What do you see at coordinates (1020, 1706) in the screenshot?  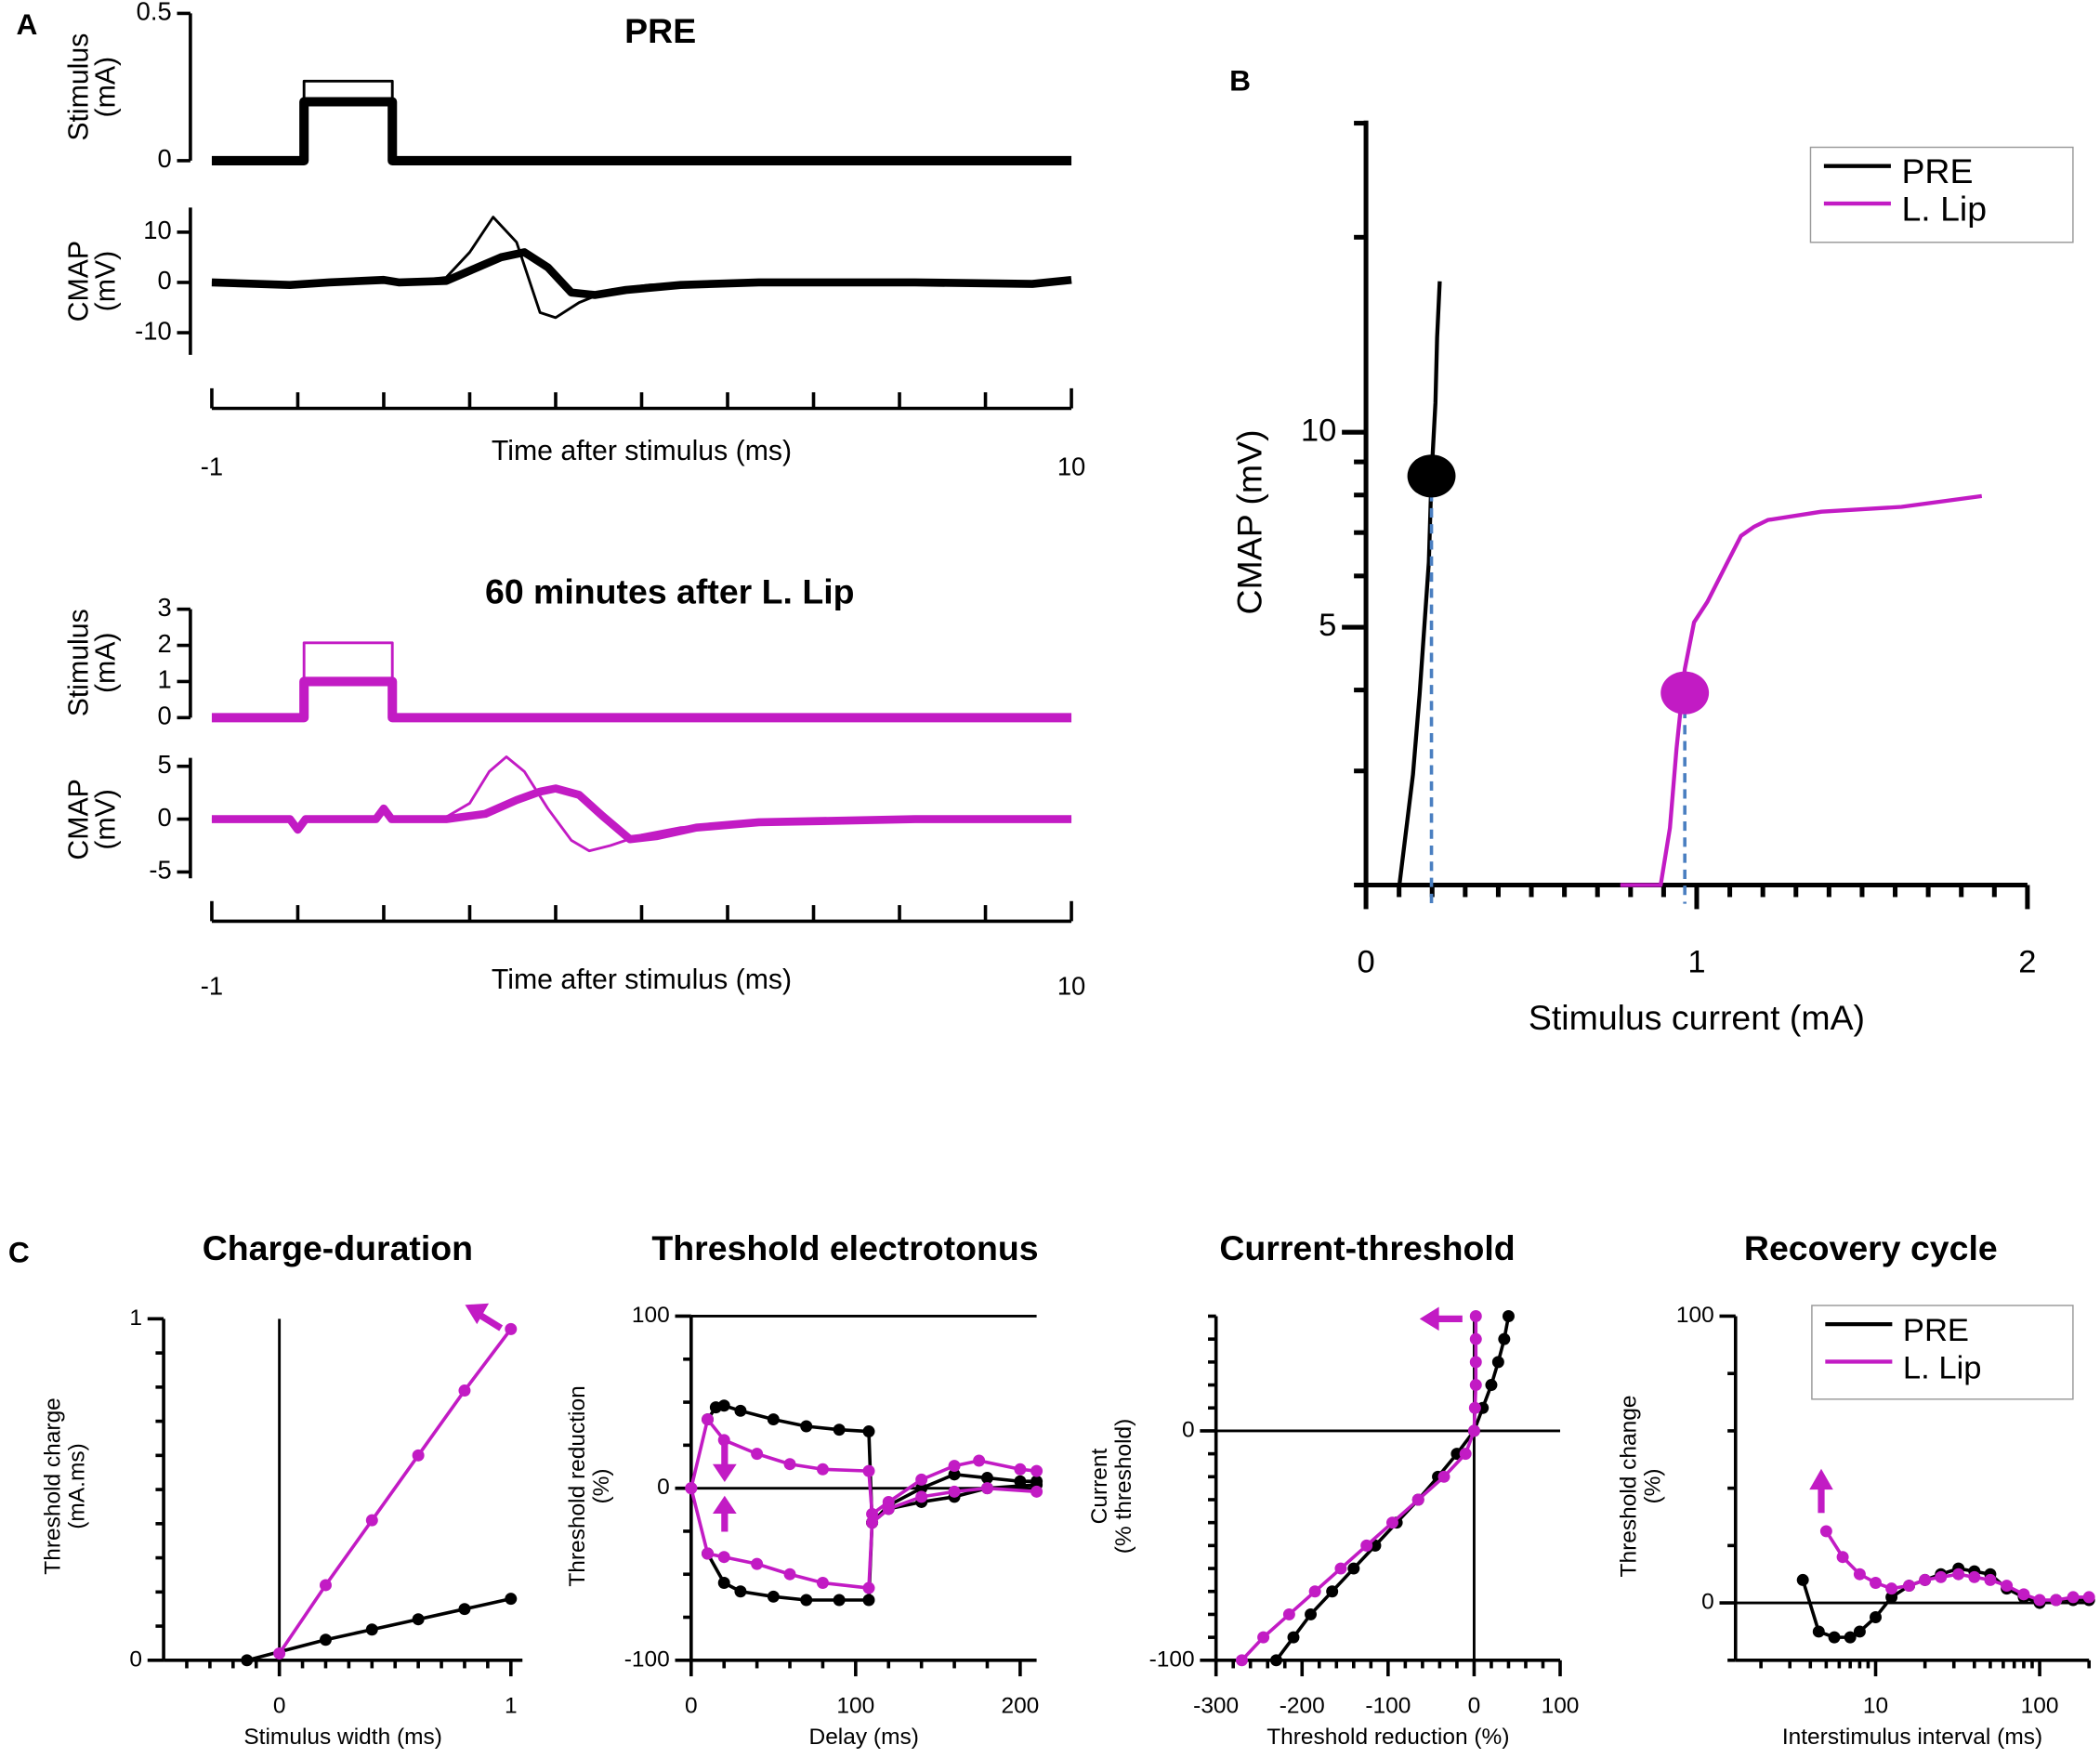 I see `x-tick-label: 200` at bounding box center [1020, 1706].